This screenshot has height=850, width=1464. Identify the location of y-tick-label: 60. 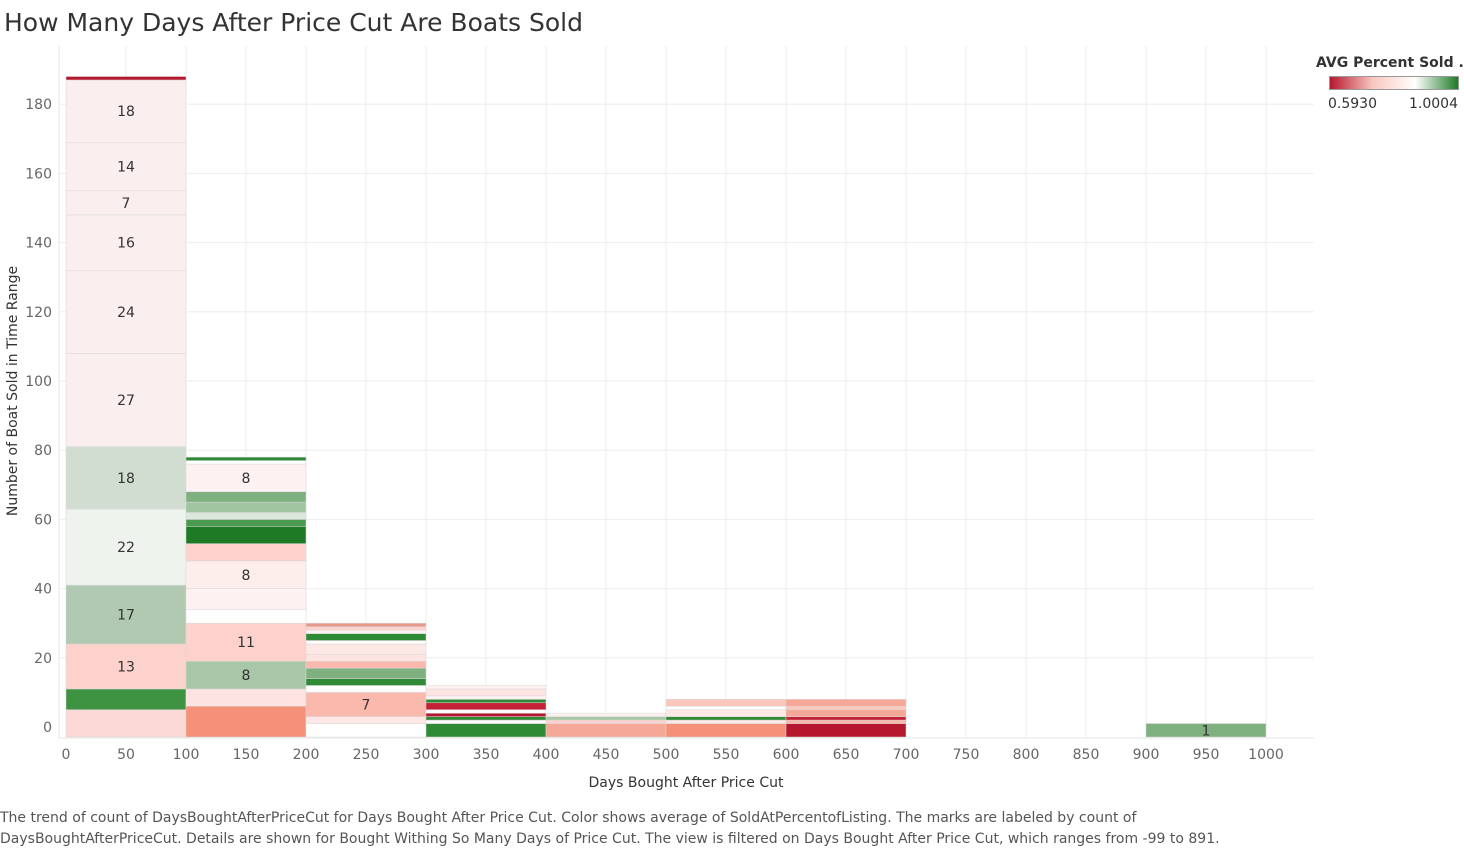
(43, 520).